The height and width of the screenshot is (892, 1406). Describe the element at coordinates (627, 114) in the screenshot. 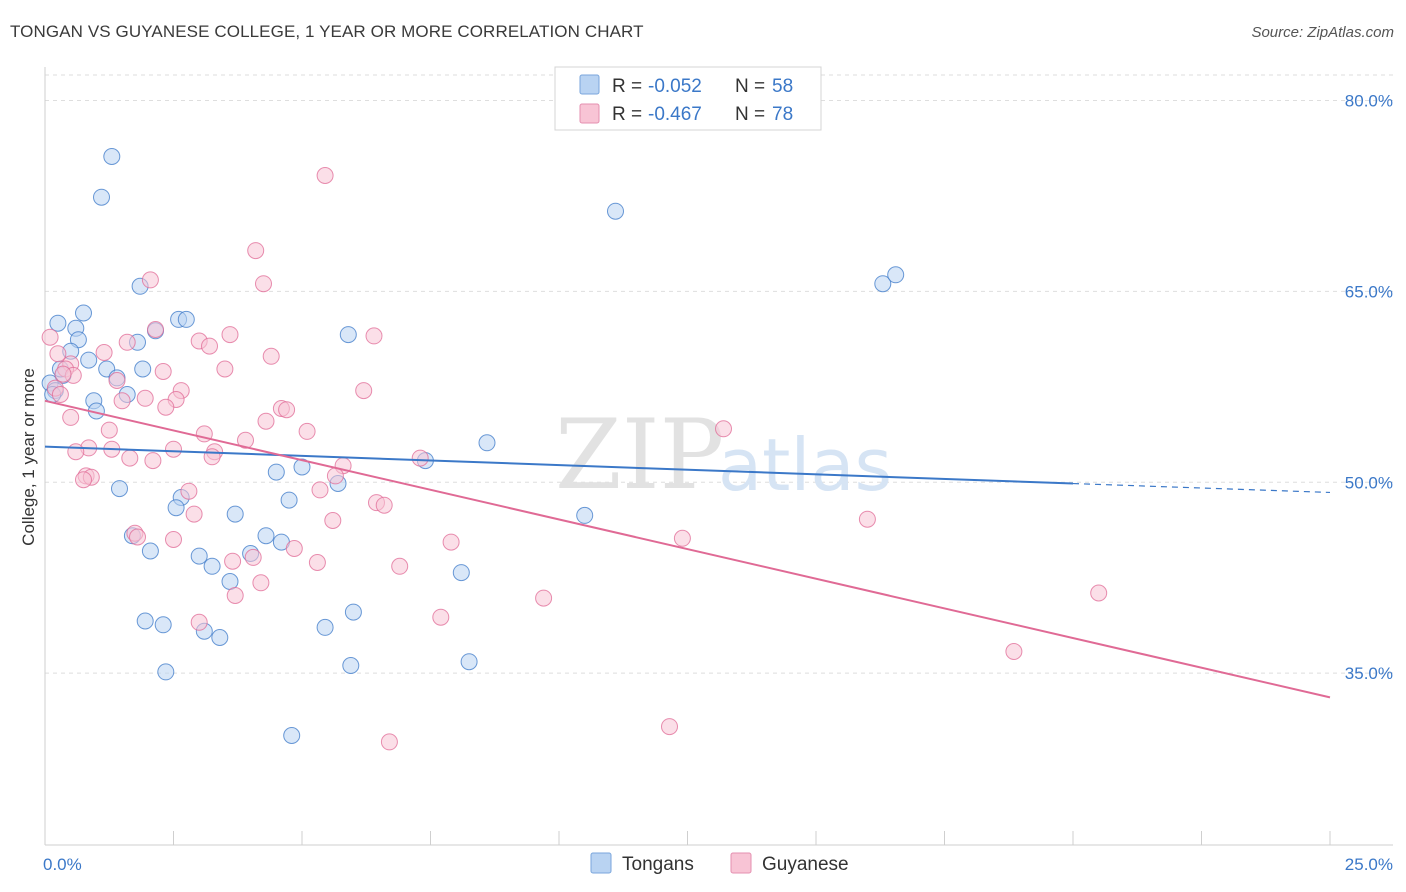

I see `legend-r-label-guyanese: R =` at that location.